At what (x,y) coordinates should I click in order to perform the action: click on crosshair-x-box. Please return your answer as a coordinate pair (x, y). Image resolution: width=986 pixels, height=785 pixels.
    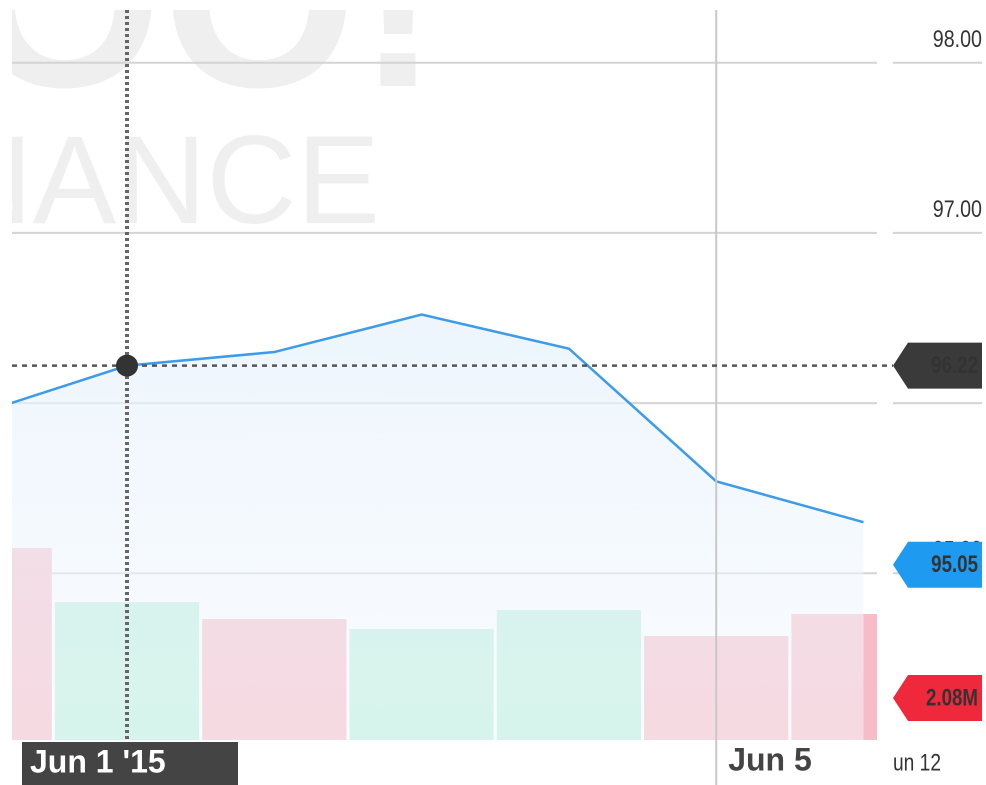
    Looking at the image, I should click on (130, 763).